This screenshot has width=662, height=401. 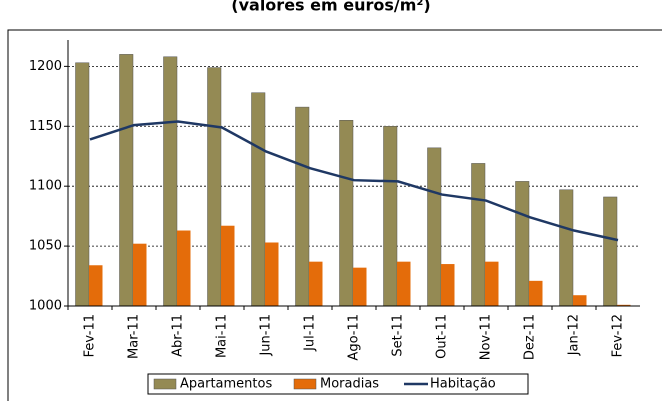 I want to click on legend-label: Habitação, so click(x=463, y=384).